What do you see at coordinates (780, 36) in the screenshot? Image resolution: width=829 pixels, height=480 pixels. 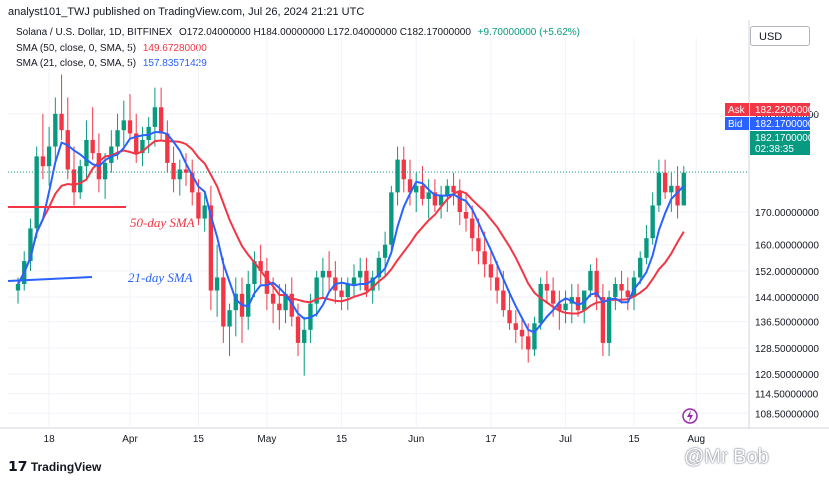 I see `currency-selector: USD` at bounding box center [780, 36].